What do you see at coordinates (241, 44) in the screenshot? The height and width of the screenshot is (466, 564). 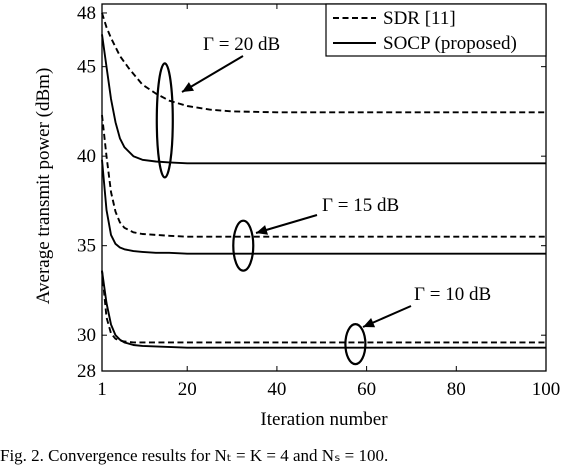 I see `annotation-label-1: Γ = 20 dB` at bounding box center [241, 44].